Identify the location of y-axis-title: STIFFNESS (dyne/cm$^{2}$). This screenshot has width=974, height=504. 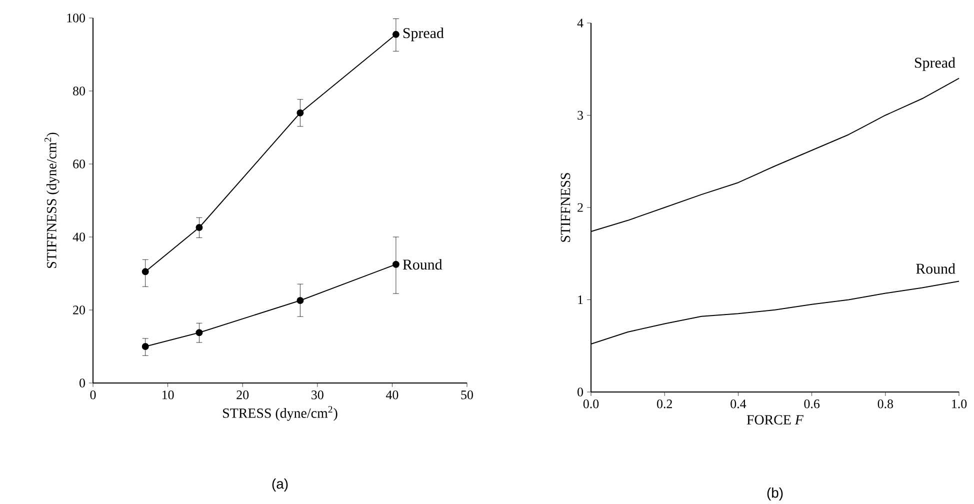
(52, 200).